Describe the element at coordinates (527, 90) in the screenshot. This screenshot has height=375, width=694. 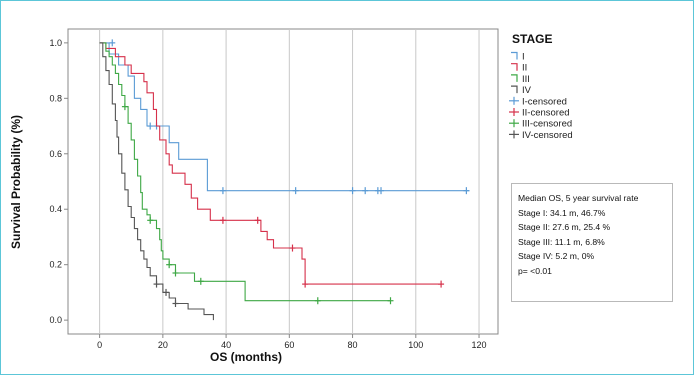
I see `legend-label: IV` at that location.